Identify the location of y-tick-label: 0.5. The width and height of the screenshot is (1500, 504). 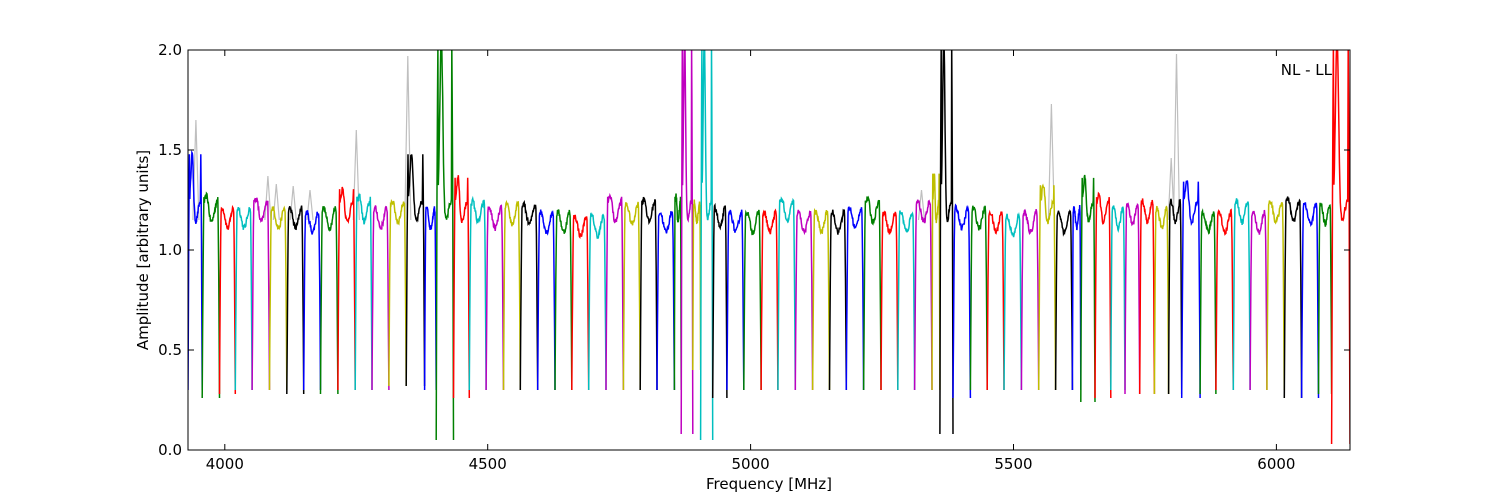
(170, 350).